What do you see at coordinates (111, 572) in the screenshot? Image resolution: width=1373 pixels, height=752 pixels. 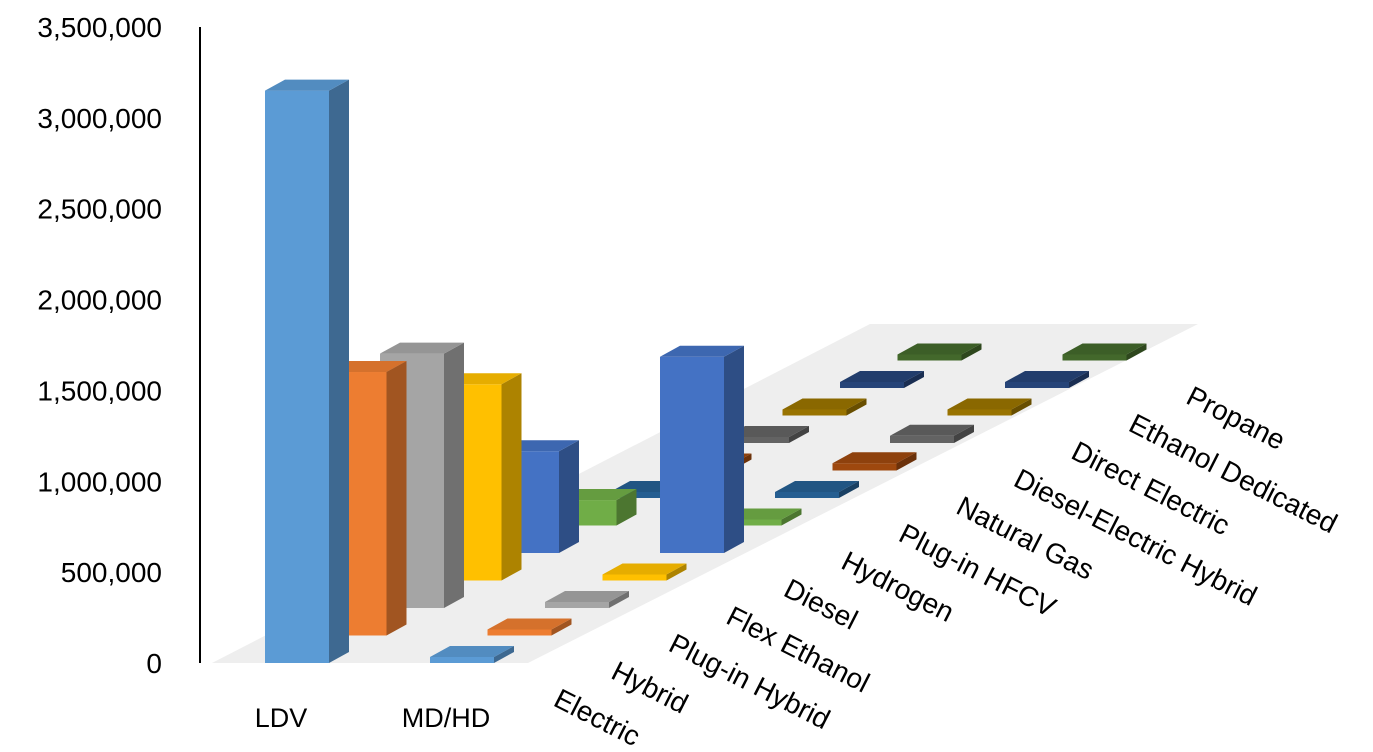 I see `y-tick-label: 500,000` at bounding box center [111, 572].